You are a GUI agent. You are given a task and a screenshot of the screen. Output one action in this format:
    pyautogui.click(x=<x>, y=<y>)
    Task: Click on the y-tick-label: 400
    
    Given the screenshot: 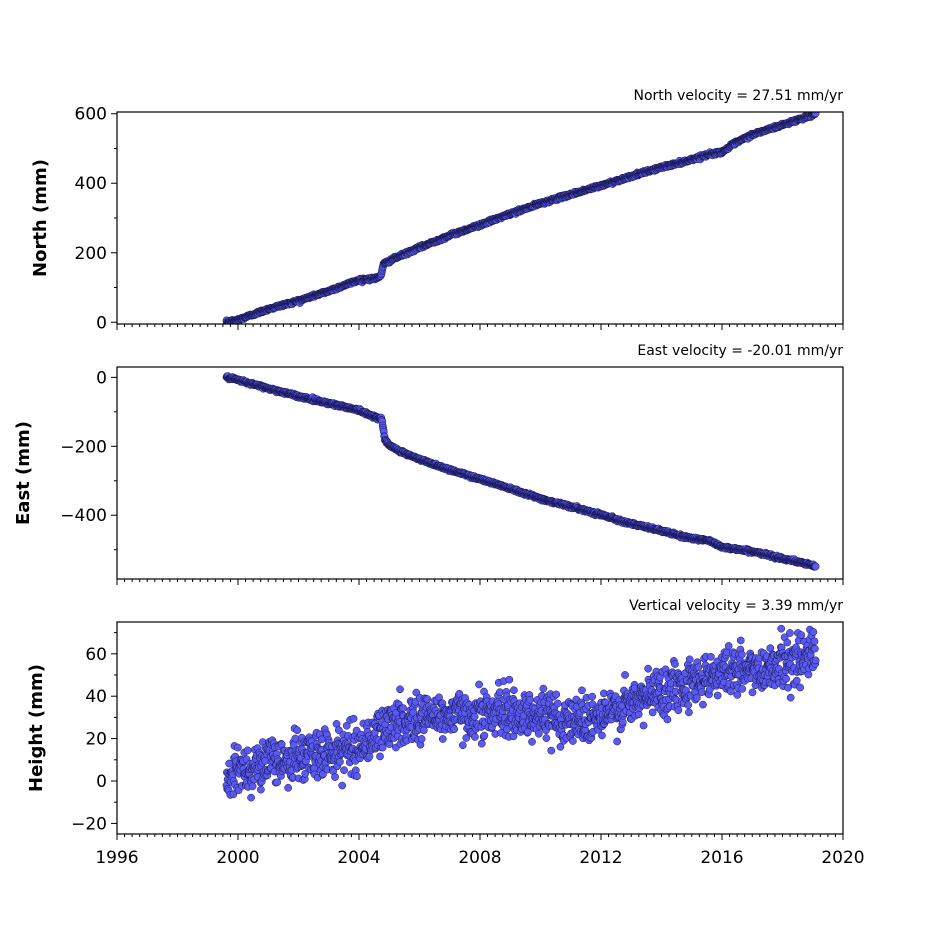 What is the action you would take?
    pyautogui.click(x=91, y=184)
    